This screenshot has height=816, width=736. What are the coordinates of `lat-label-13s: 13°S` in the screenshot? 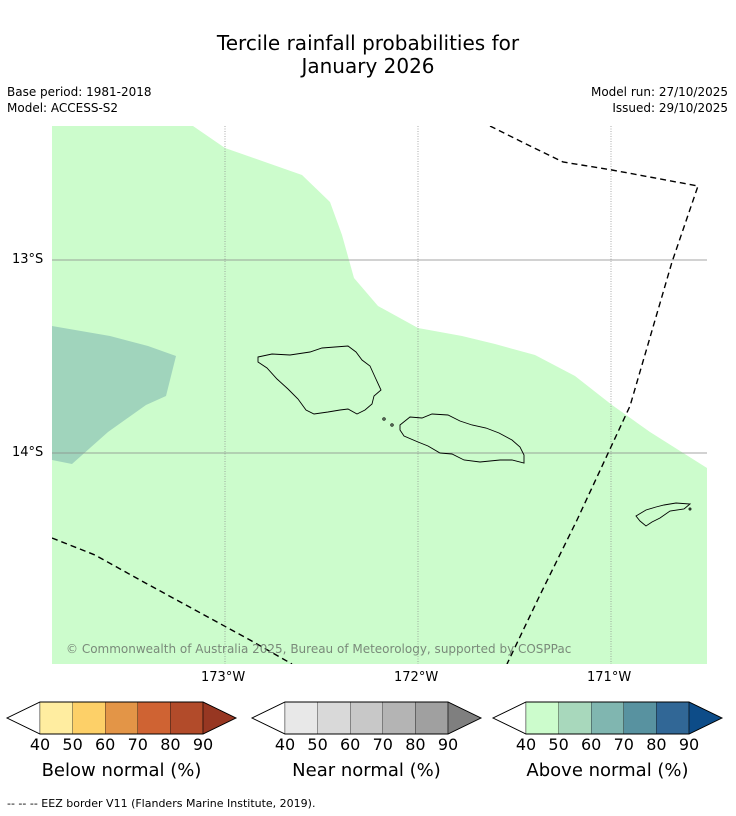 It's located at (28, 259).